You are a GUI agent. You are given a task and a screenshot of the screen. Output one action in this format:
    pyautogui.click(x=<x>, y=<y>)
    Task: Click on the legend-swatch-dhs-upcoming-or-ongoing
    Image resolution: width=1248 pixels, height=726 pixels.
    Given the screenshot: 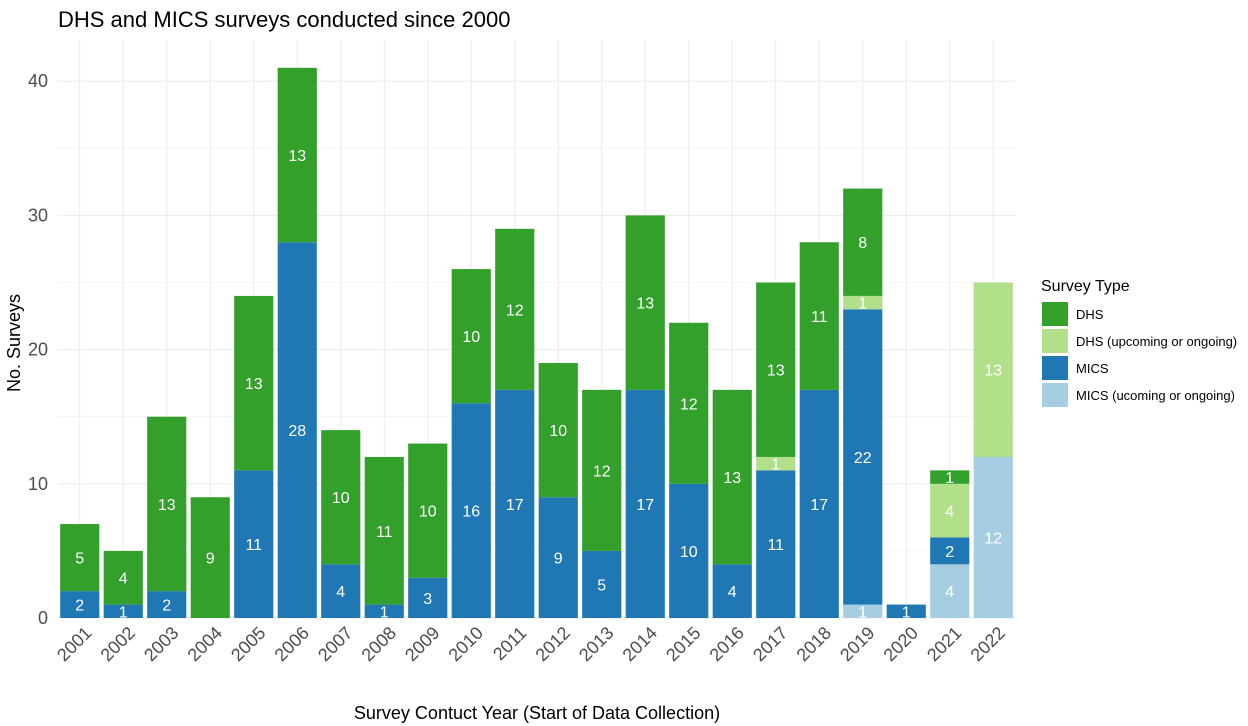 What is the action you would take?
    pyautogui.click(x=1055, y=341)
    